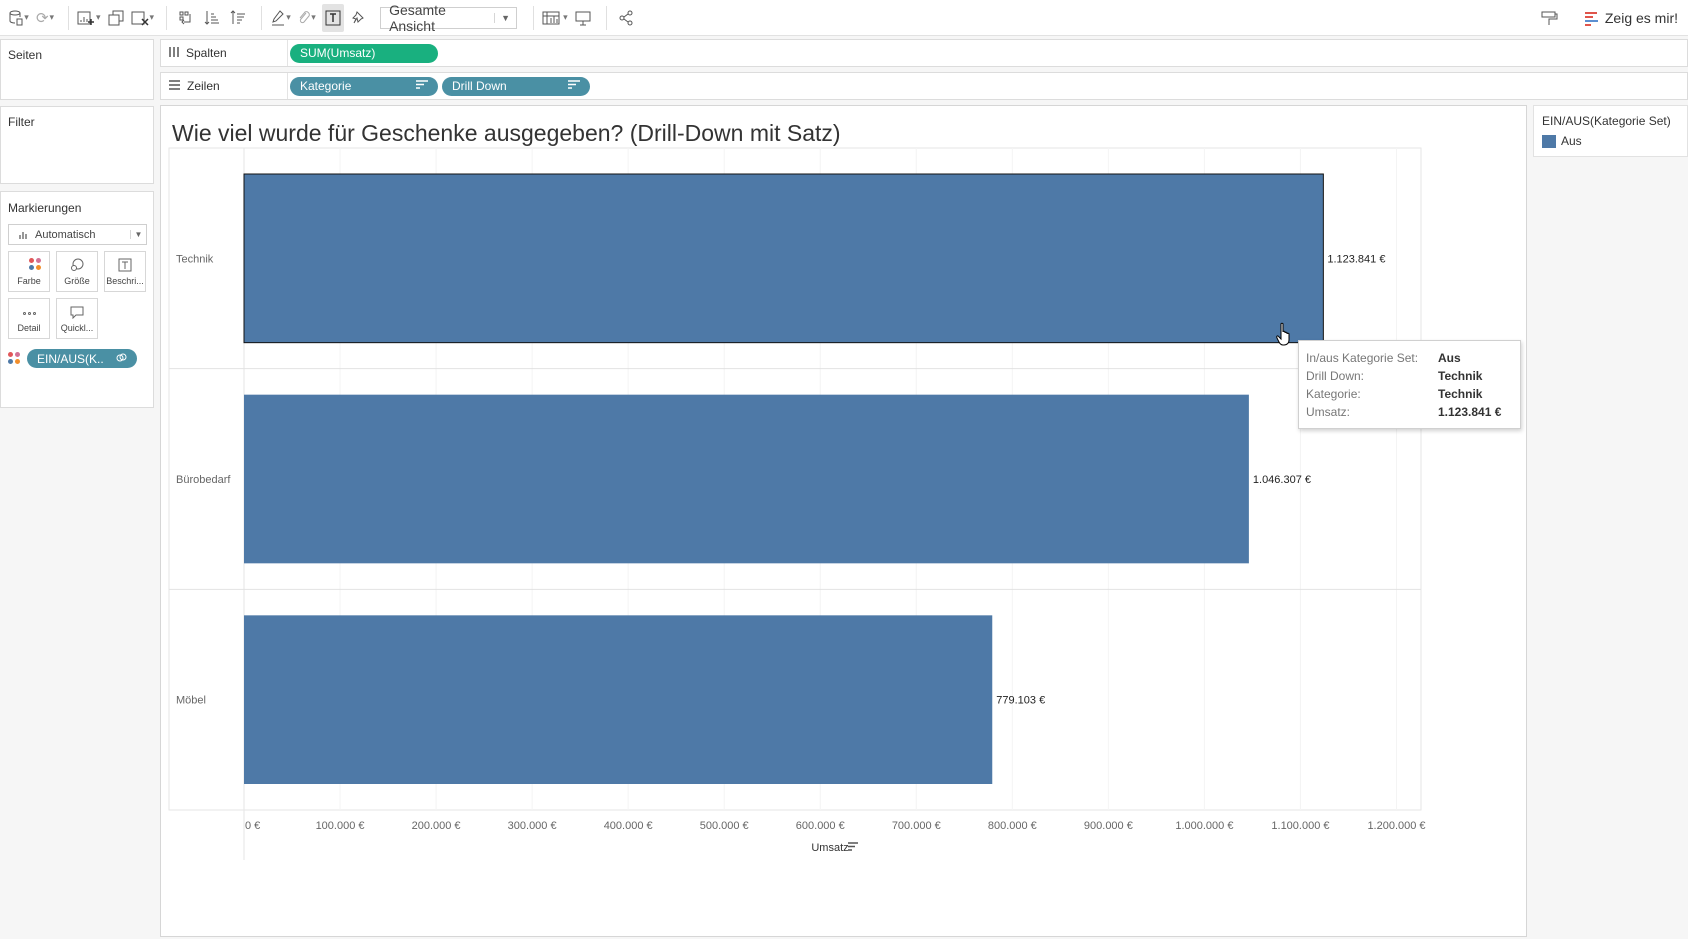 The height and width of the screenshot is (939, 1688). Describe the element at coordinates (502, 17) in the screenshot. I see `chevron-down-icon: ▼` at that location.